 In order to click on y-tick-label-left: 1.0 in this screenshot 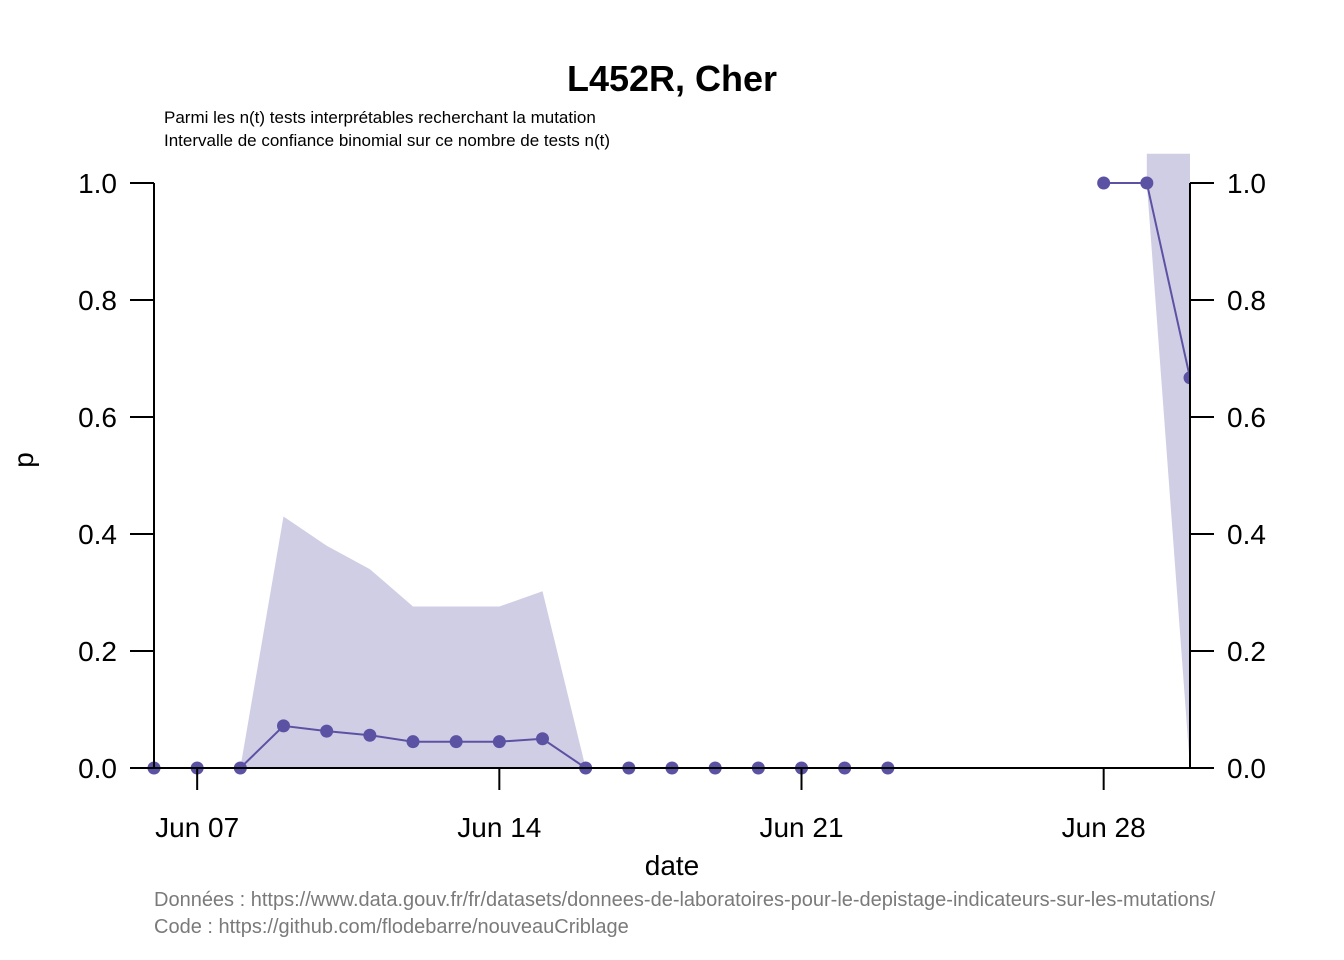, I will do `click(97, 183)`.